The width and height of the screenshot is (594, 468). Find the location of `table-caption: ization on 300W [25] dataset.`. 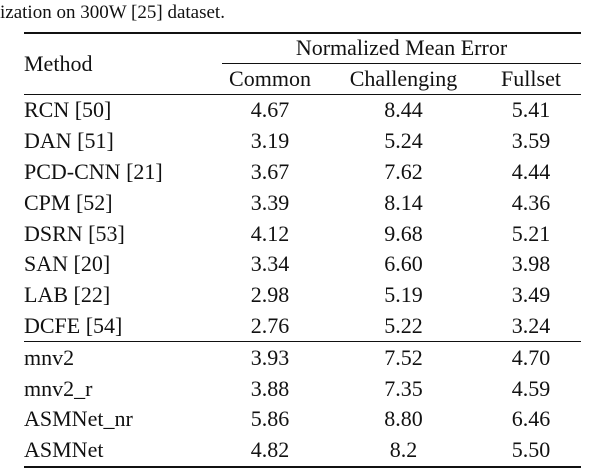

table-caption: ization on 300W [25] dataset. is located at coordinates (112, 12).